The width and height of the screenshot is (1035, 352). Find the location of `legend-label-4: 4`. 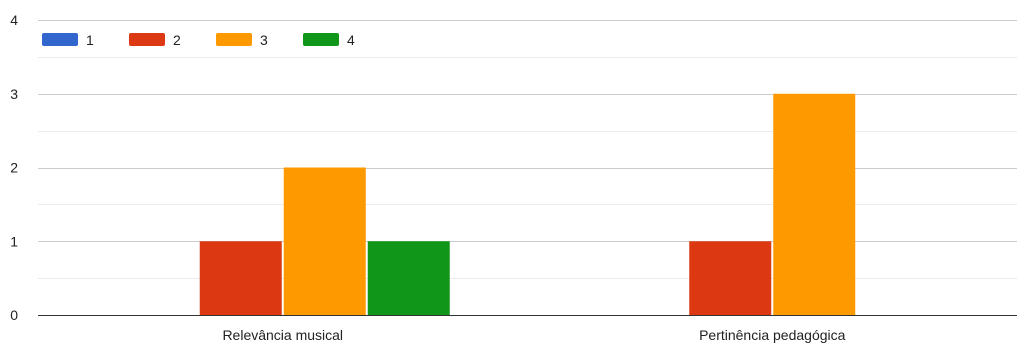

legend-label-4: 4 is located at coordinates (351, 40).